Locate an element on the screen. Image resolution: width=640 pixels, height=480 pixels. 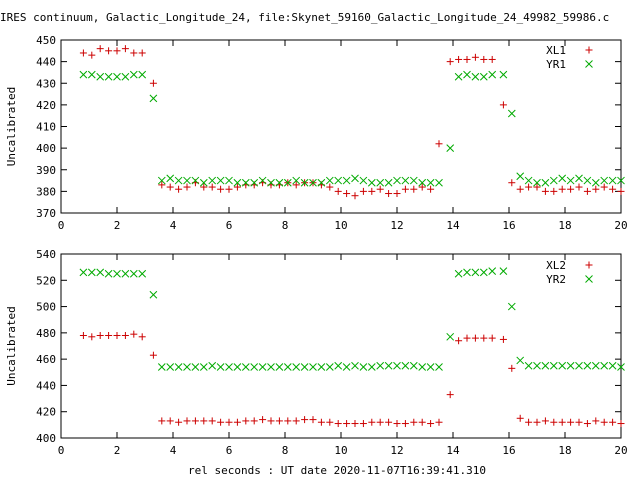
y-tick-label: 480 is located at coordinates (46, 333).